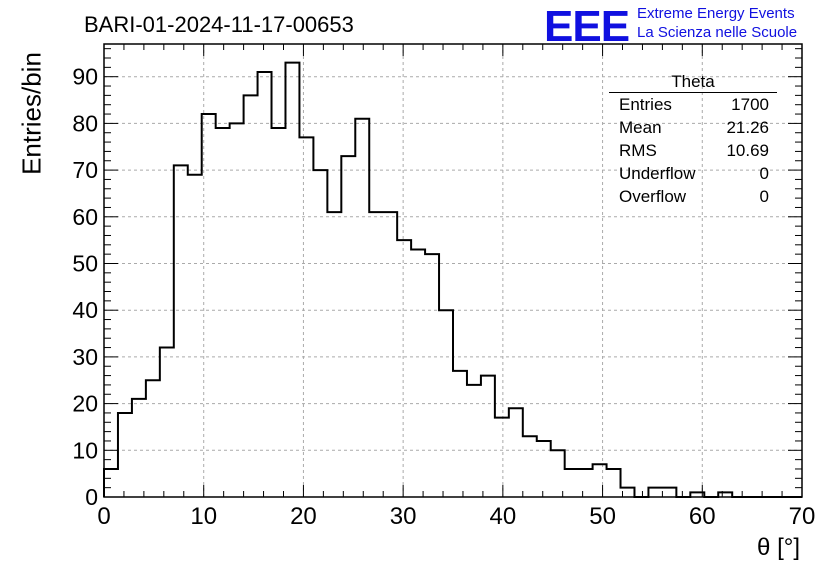 Image resolution: width=836 pixels, height=572 pixels. Describe the element at coordinates (693, 150) in the screenshot. I see `stats-row-rms: RMS 10.69` at that location.